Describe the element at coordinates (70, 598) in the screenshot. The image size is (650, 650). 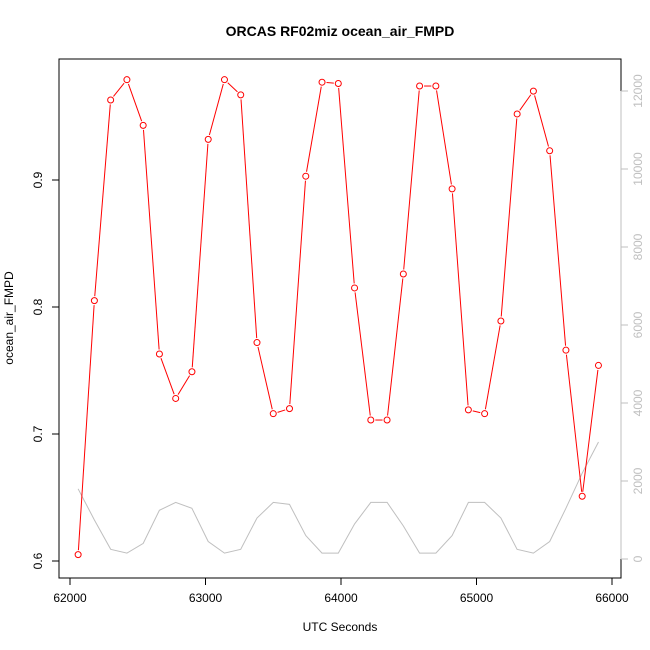
I see `x-tick-label: 62000` at that location.